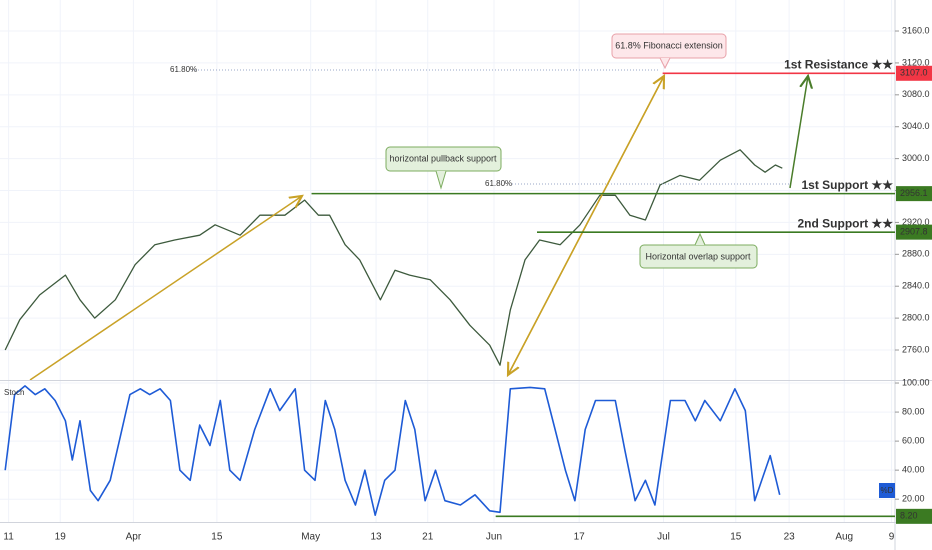  What do you see at coordinates (838, 64) in the screenshot?
I see `level-label: 1st Resistance ★★` at bounding box center [838, 64].